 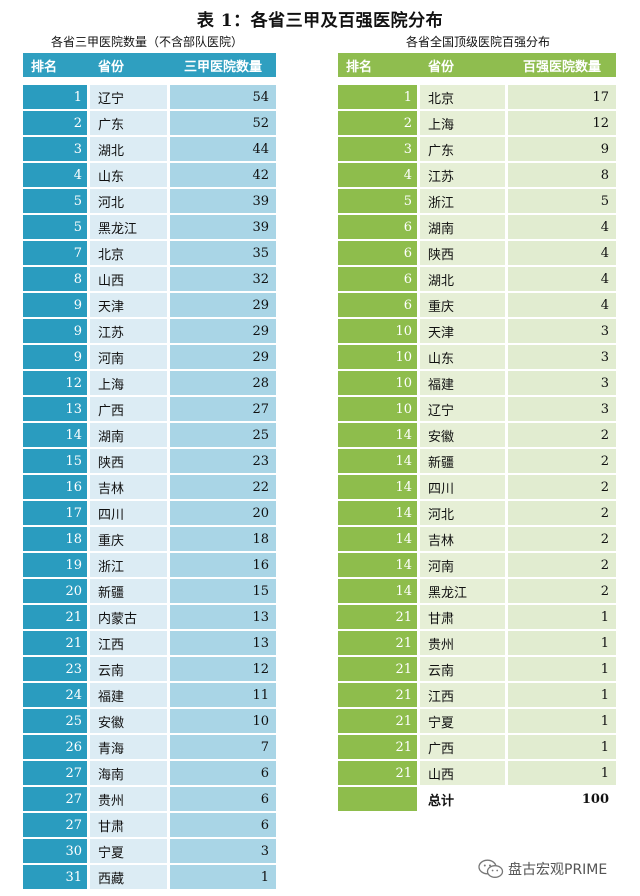 What do you see at coordinates (56, 253) in the screenshot?
I see `rank-cell: 7` at bounding box center [56, 253].